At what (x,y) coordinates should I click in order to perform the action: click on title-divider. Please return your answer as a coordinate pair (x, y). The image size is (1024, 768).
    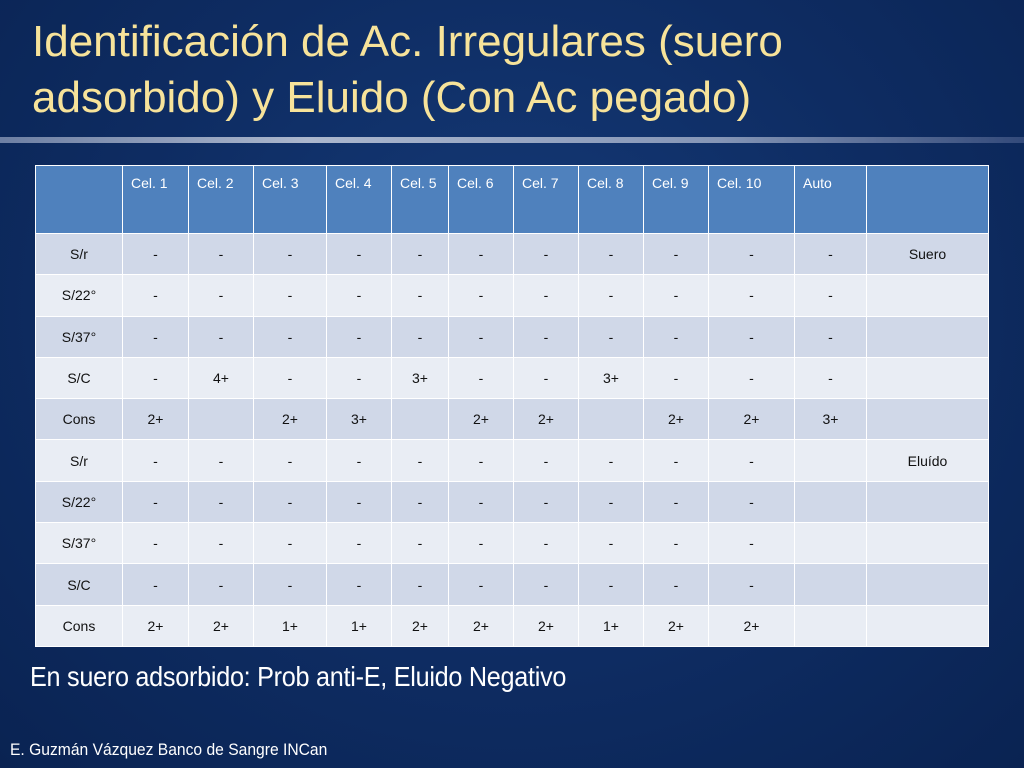
    Looking at the image, I should click on (512, 140).